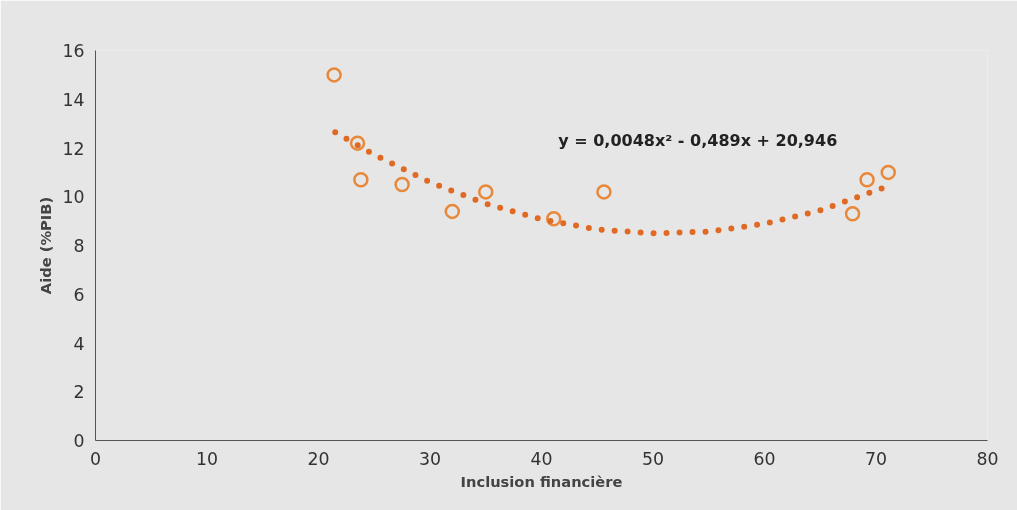  What do you see at coordinates (73, 148) in the screenshot?
I see `y-tick-label: 12` at bounding box center [73, 148].